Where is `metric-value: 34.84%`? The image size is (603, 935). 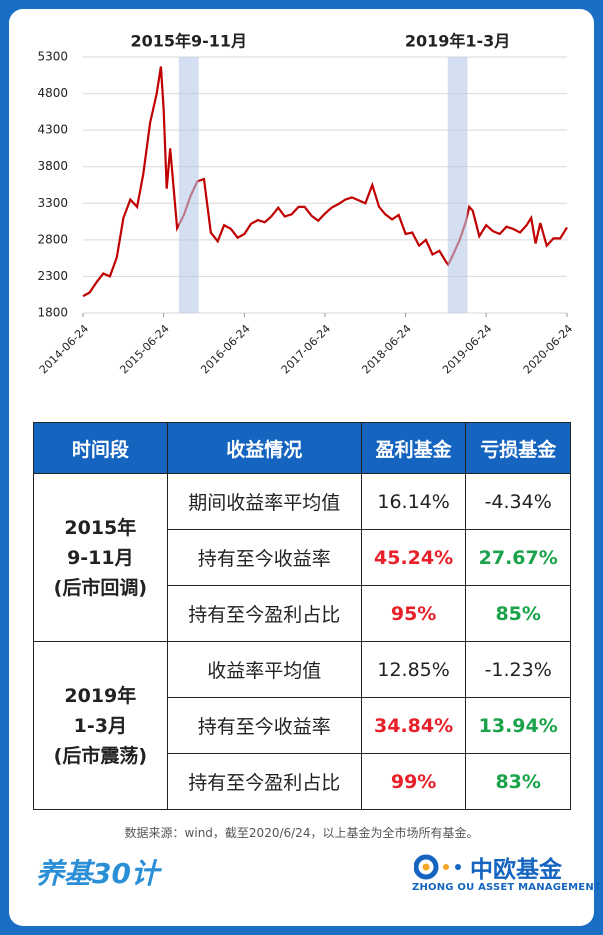 metric-value: 34.84% is located at coordinates (413, 725).